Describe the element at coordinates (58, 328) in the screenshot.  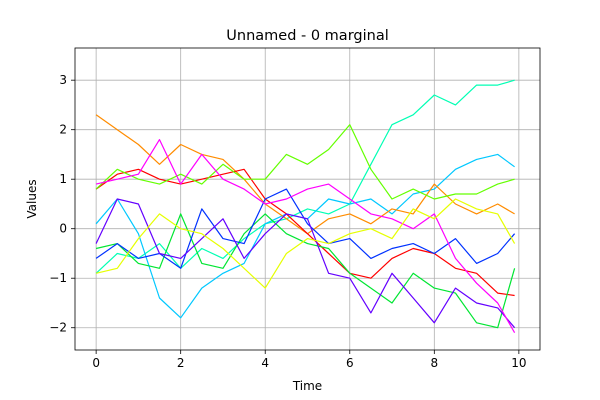
I see `y-tick-label: −2` at that location.